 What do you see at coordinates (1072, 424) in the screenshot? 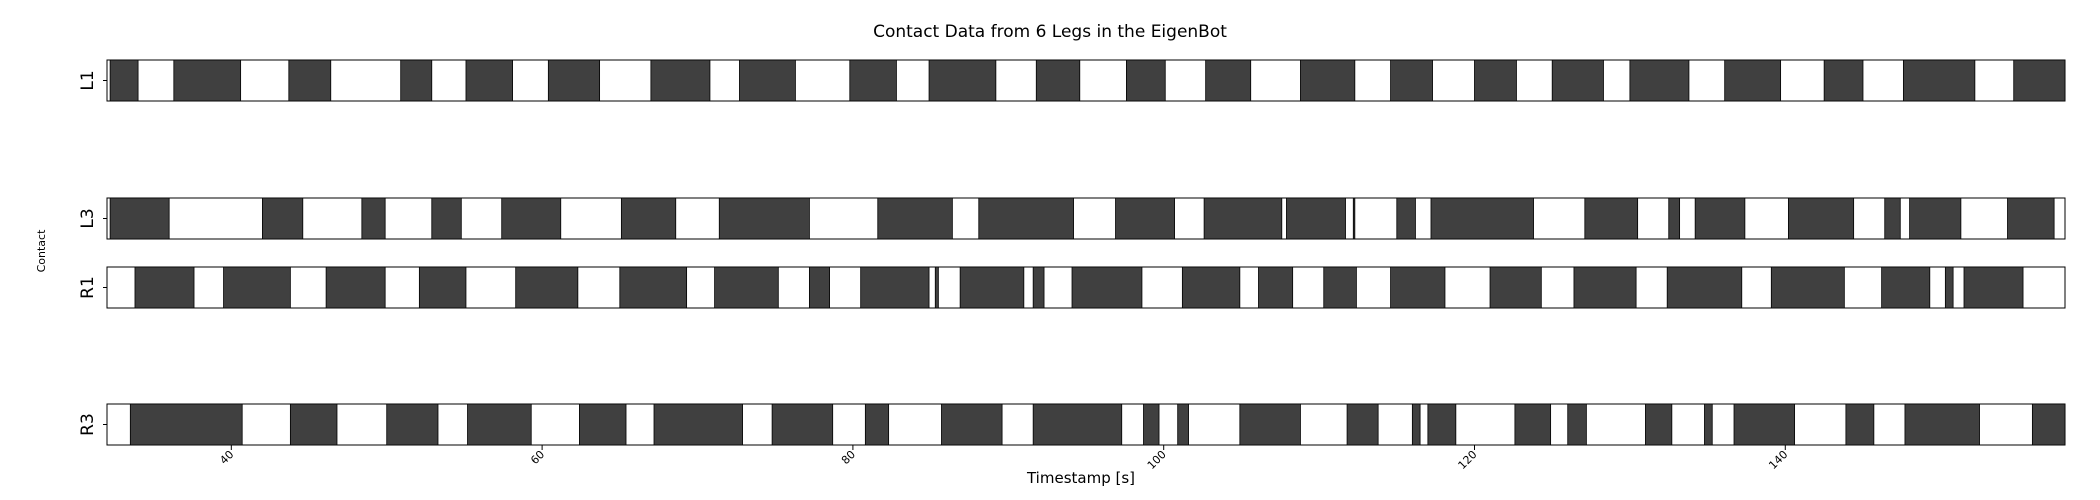
I see `row-R3: R3` at bounding box center [1072, 424].